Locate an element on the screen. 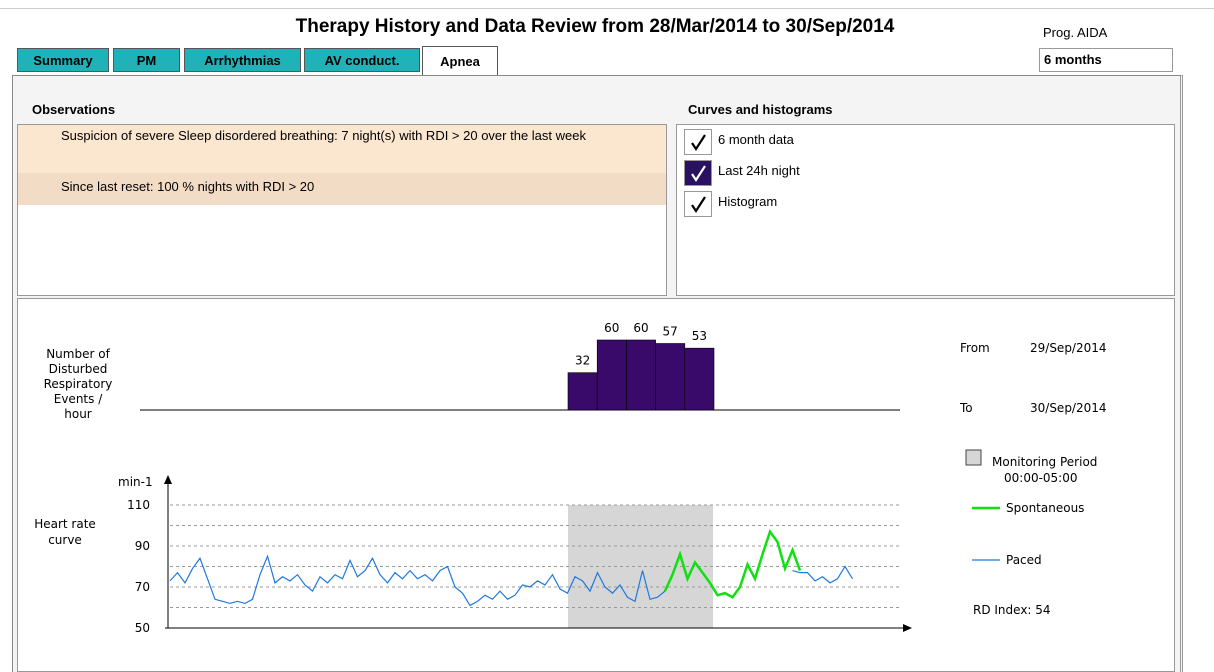 The width and height of the screenshot is (1214, 672). option: Histogram is located at coordinates (830, 204).